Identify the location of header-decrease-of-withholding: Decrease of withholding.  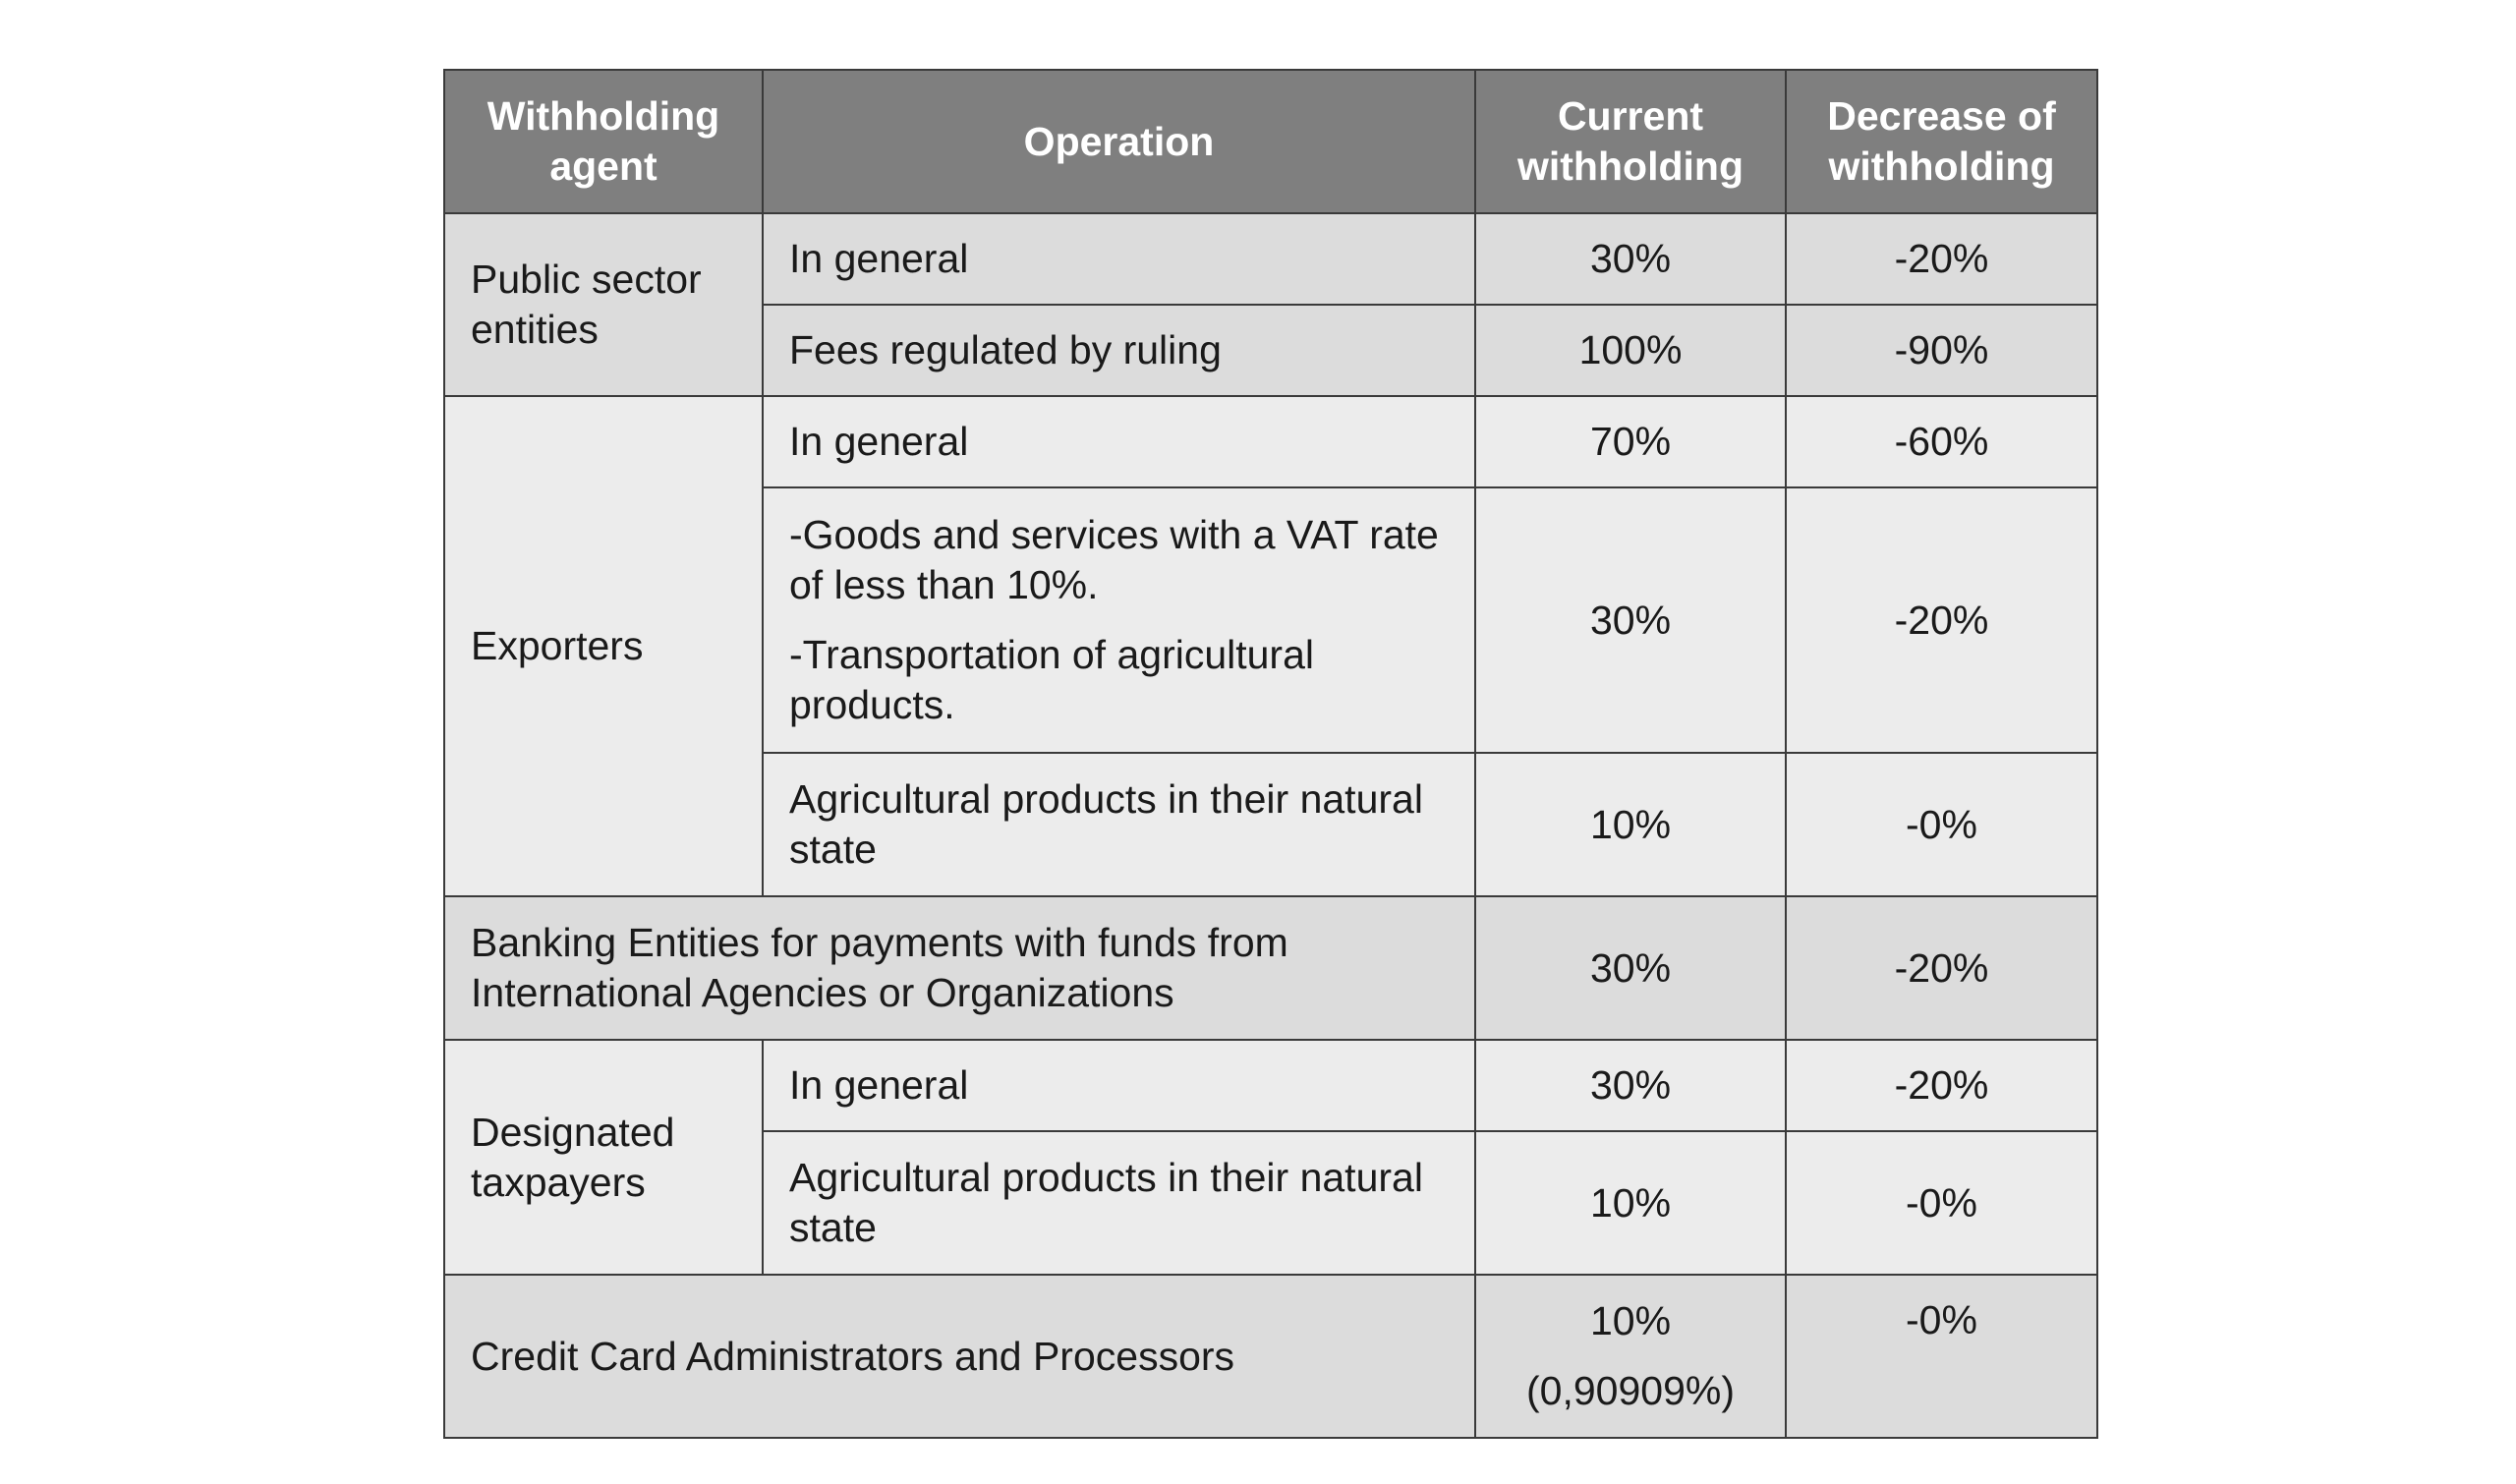
(1941, 141).